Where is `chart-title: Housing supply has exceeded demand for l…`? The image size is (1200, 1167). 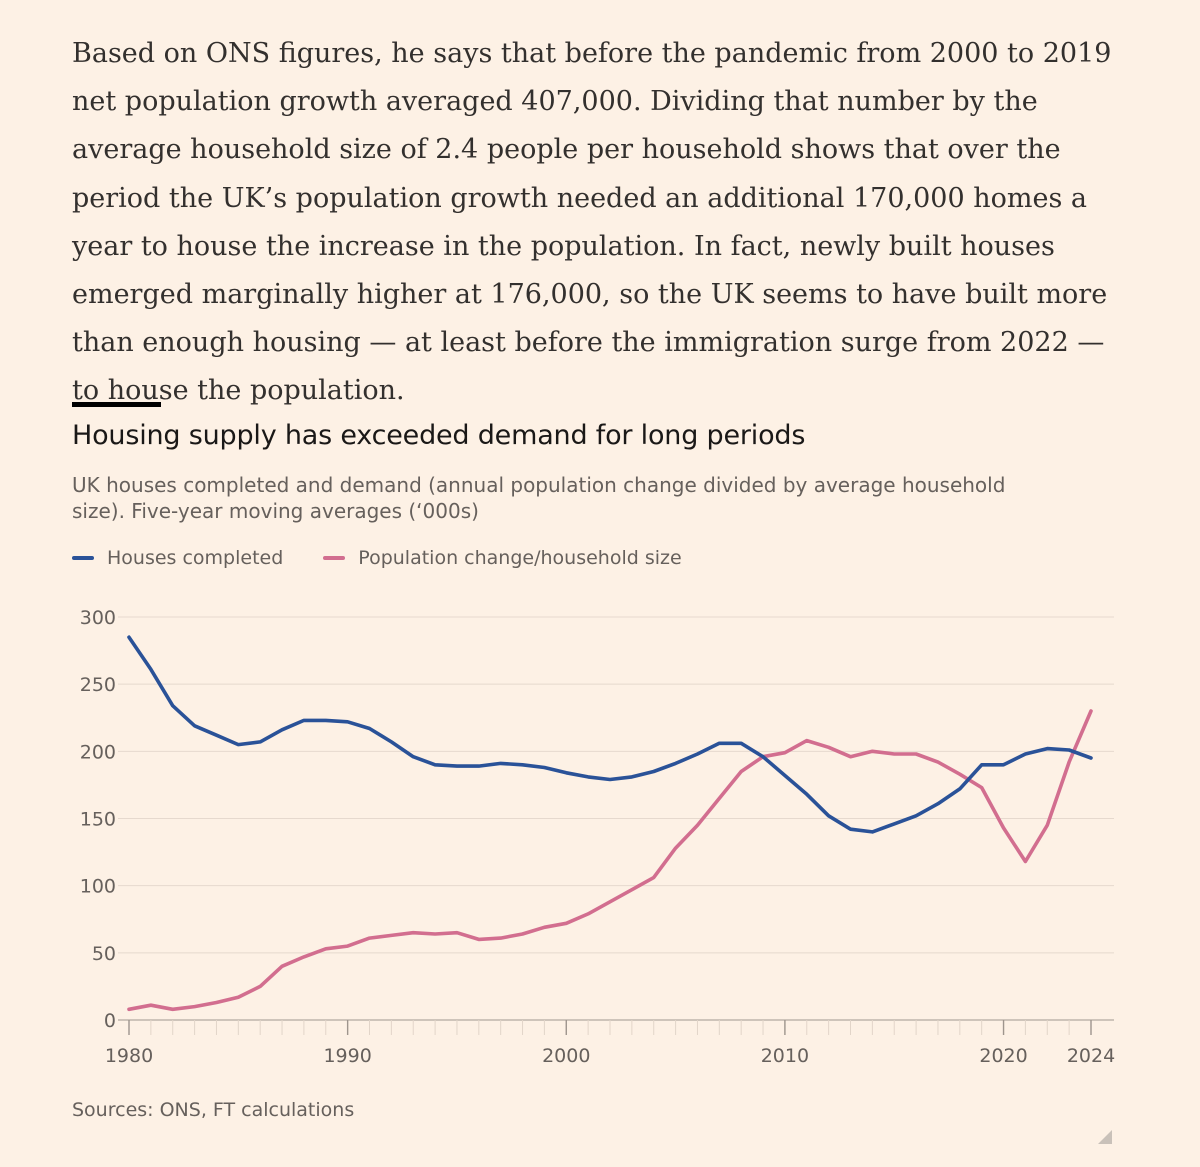
chart-title: Housing supply has exceeded demand for l… is located at coordinates (439, 435).